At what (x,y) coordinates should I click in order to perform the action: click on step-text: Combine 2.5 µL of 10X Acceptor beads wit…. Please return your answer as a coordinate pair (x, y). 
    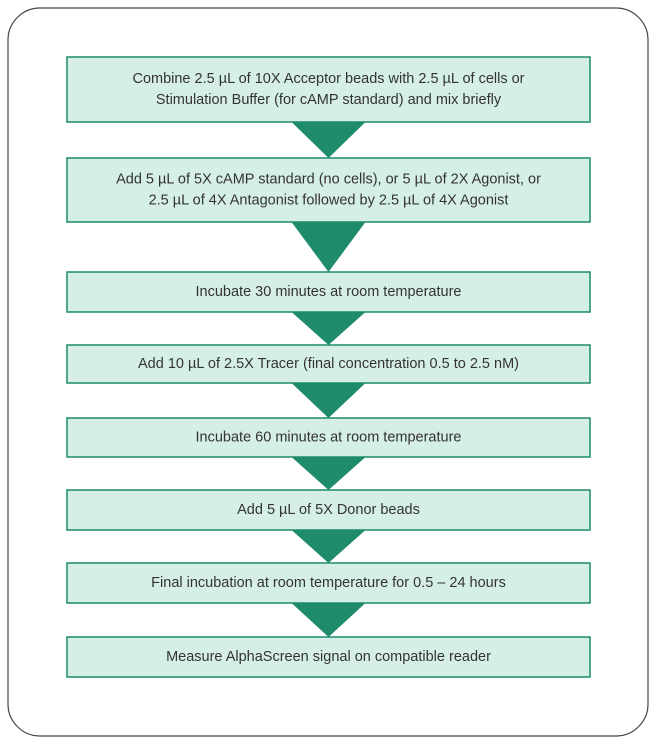
    Looking at the image, I should click on (328, 79).